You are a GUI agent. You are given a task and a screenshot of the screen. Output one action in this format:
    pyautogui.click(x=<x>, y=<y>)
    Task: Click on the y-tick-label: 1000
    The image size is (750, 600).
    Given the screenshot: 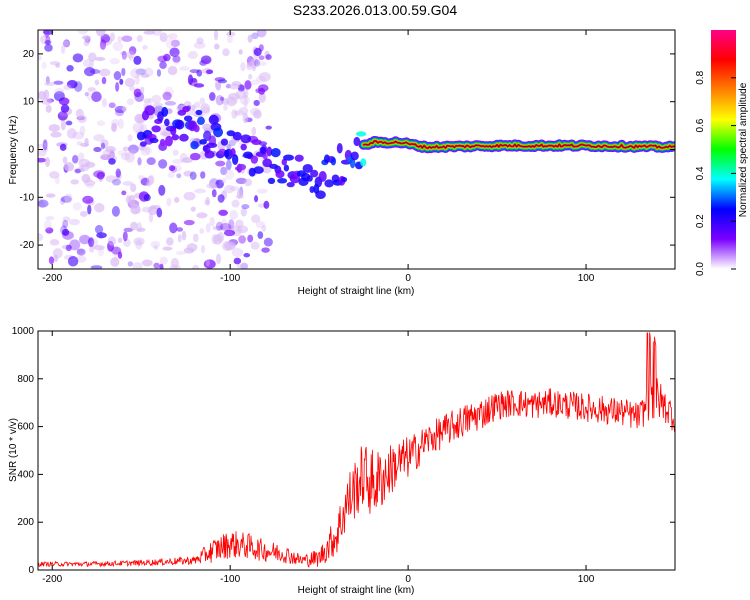 What is the action you would take?
    pyautogui.click(x=23, y=331)
    